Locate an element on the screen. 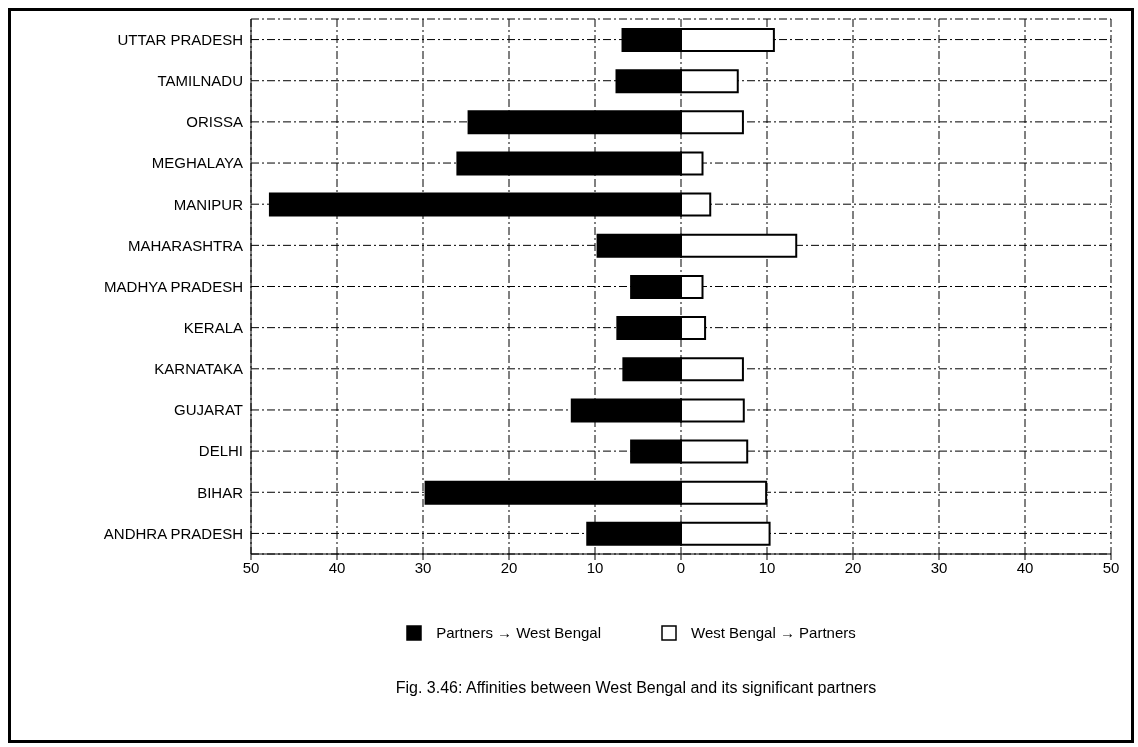 The width and height of the screenshot is (1138, 747). legend-label: Partners → West Bengal is located at coordinates (518, 632).